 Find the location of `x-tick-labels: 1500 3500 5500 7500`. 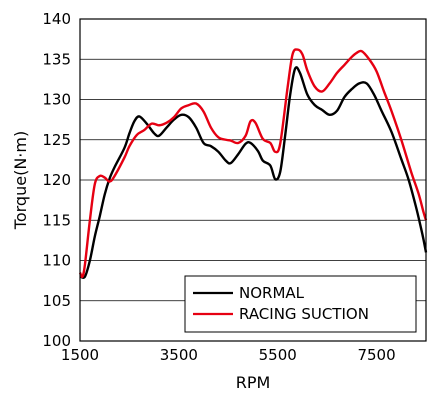

x-tick-labels: 1500 3500 5500 7500 is located at coordinates (228, 355).